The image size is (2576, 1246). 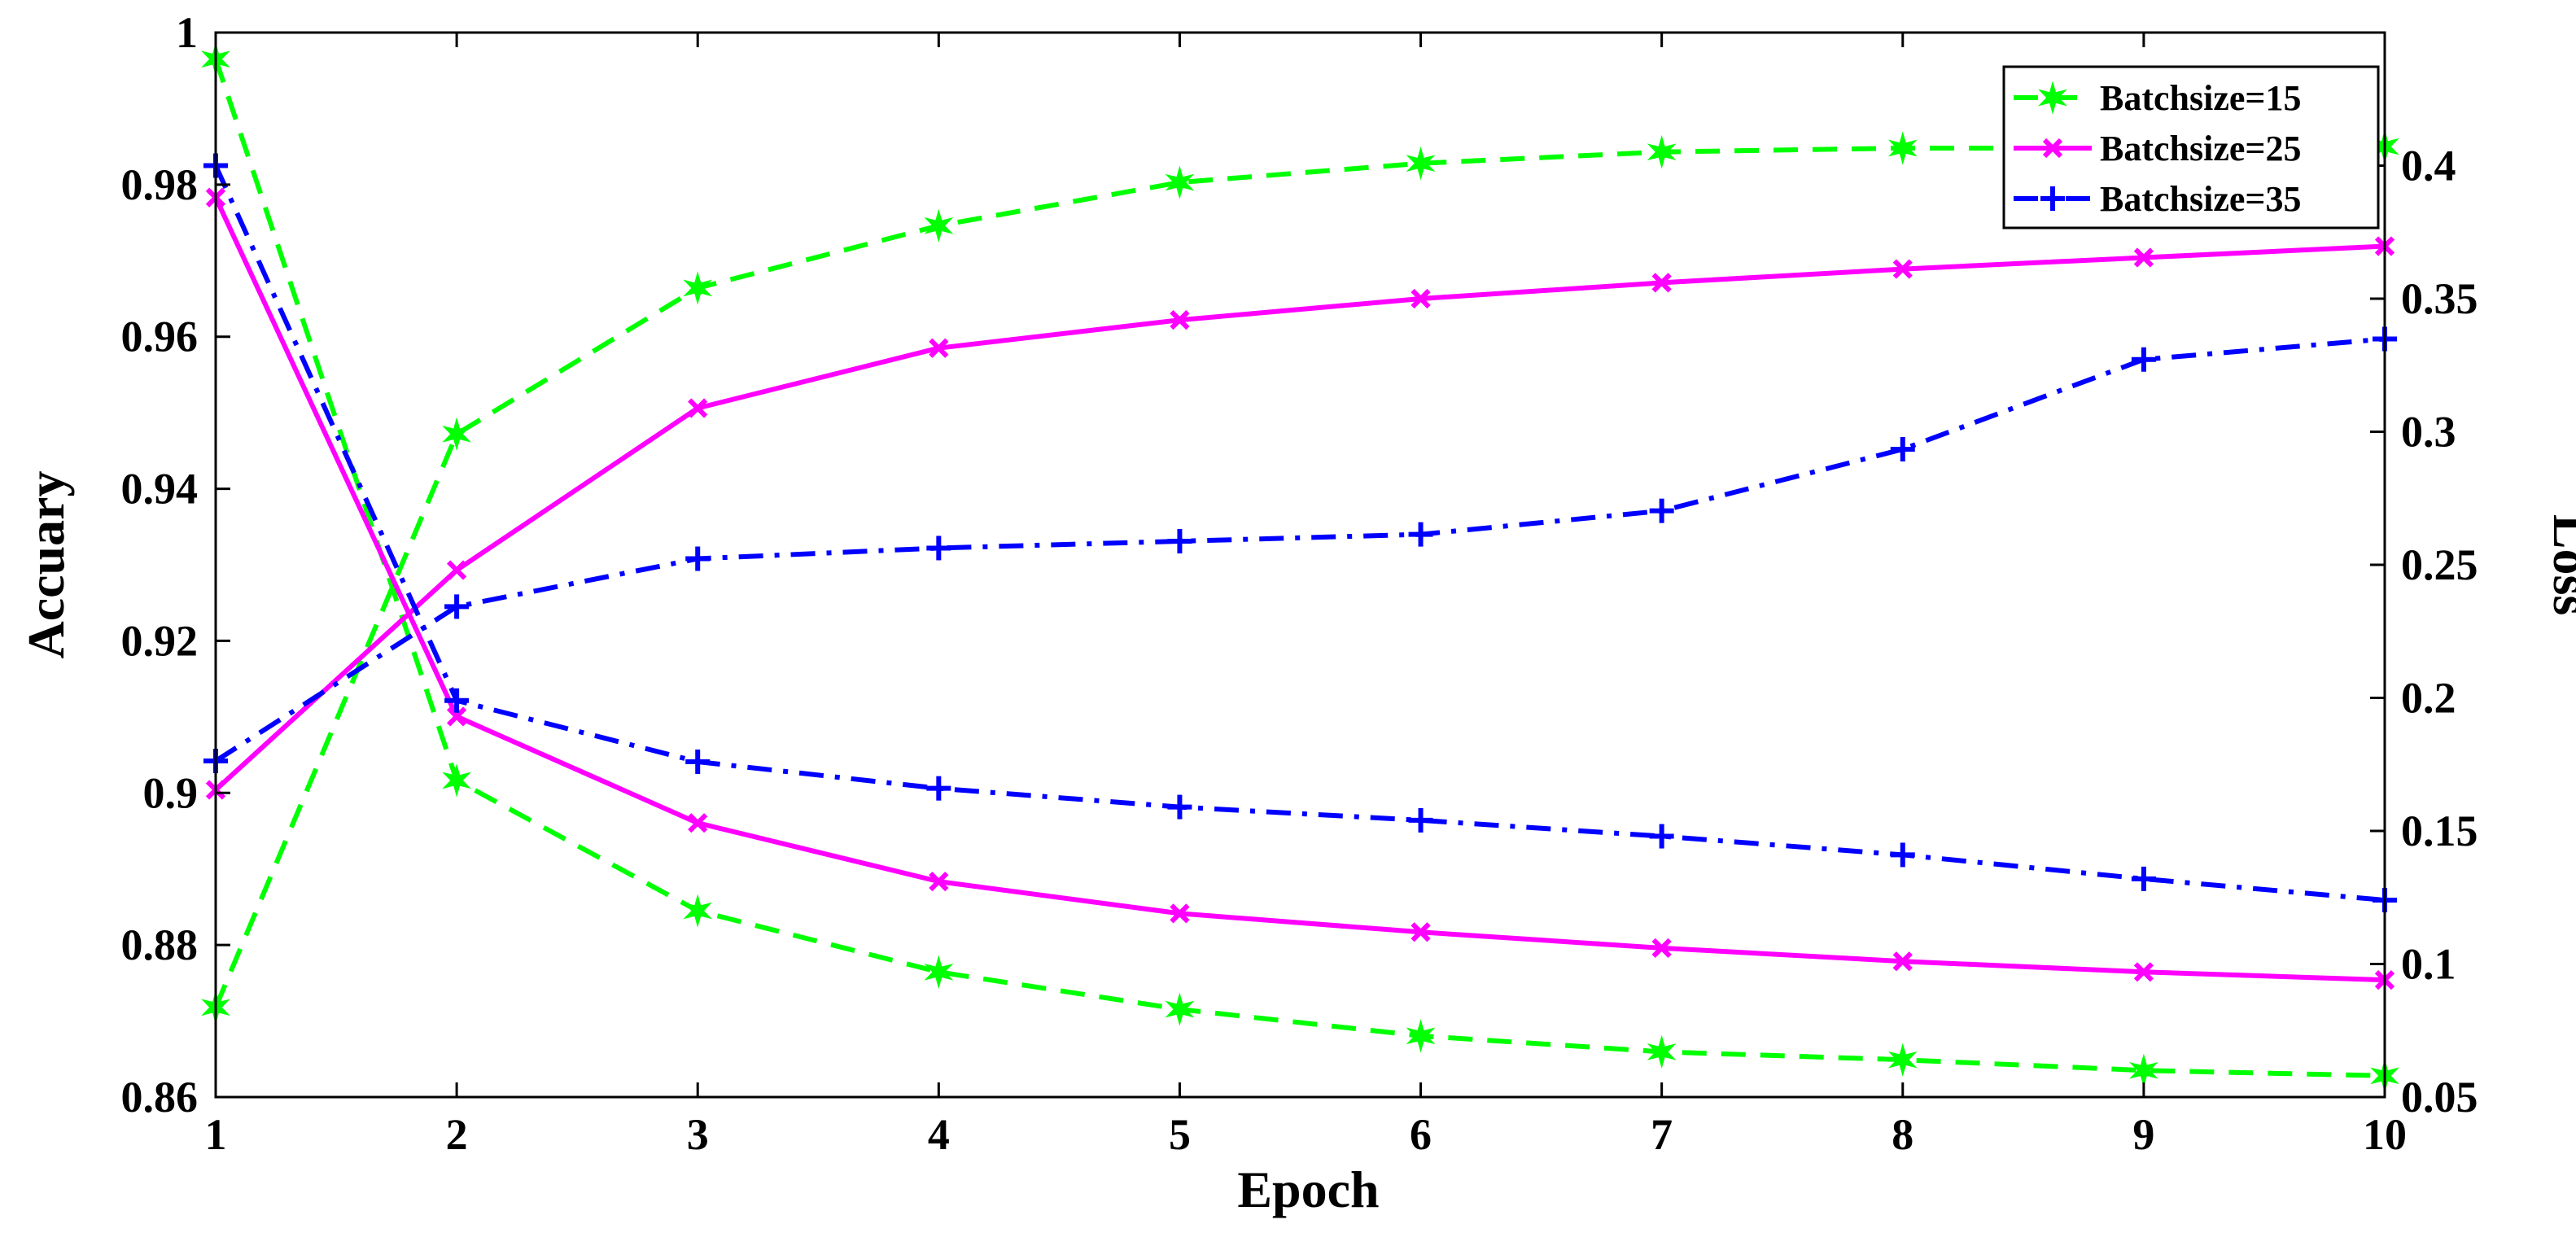 I want to click on y-left-axis-title: Accuary, so click(x=46, y=564).